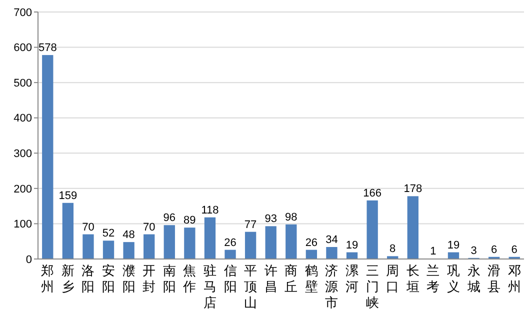 The width and height of the screenshot is (530, 327). What do you see at coordinates (291, 278) in the screenshot?
I see `x-tick-label: 商丘` at bounding box center [291, 278].